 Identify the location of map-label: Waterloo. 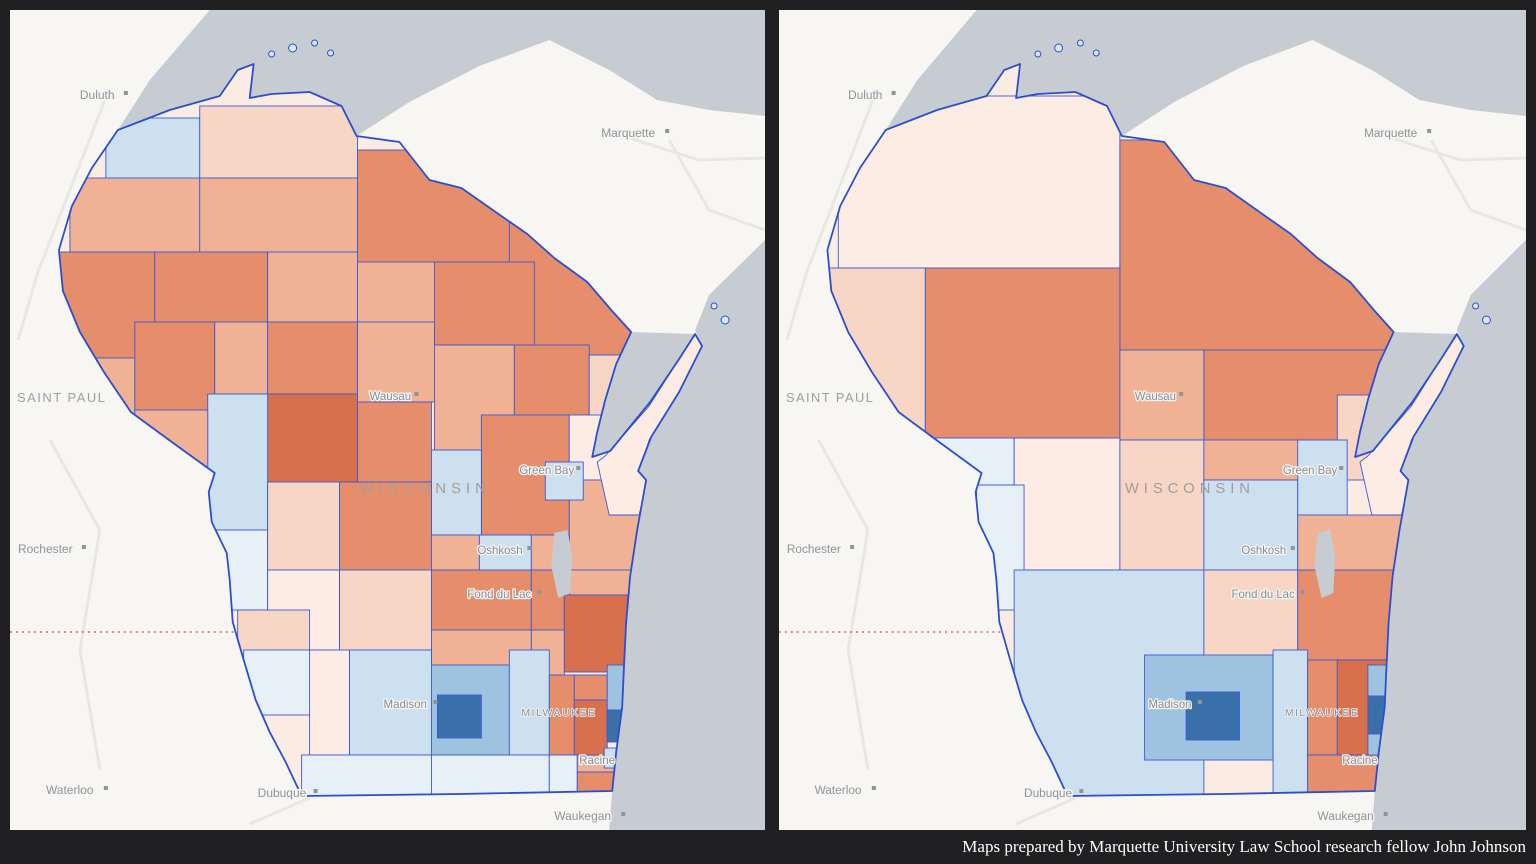
(70, 790).